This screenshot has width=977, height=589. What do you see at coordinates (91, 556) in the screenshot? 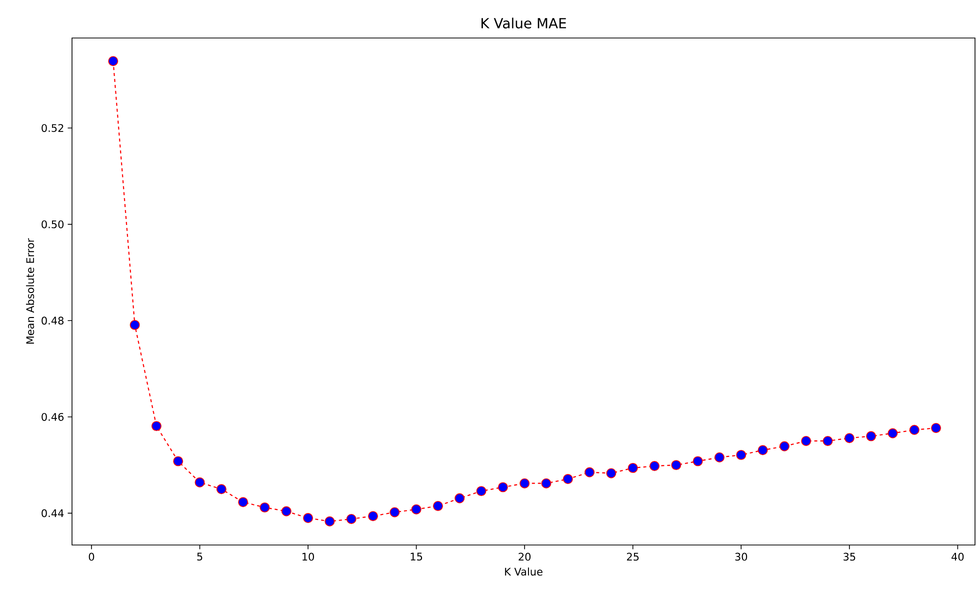
I see `x-tick-label: 0` at bounding box center [91, 556].